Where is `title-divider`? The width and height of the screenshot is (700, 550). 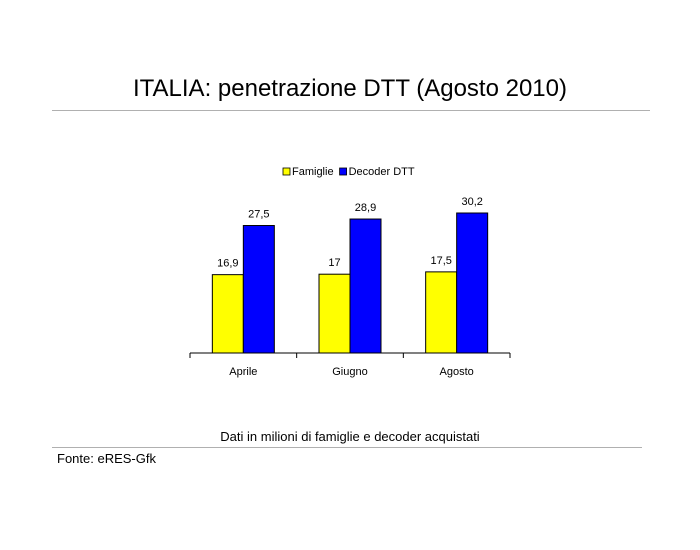
title-divider is located at coordinates (351, 110).